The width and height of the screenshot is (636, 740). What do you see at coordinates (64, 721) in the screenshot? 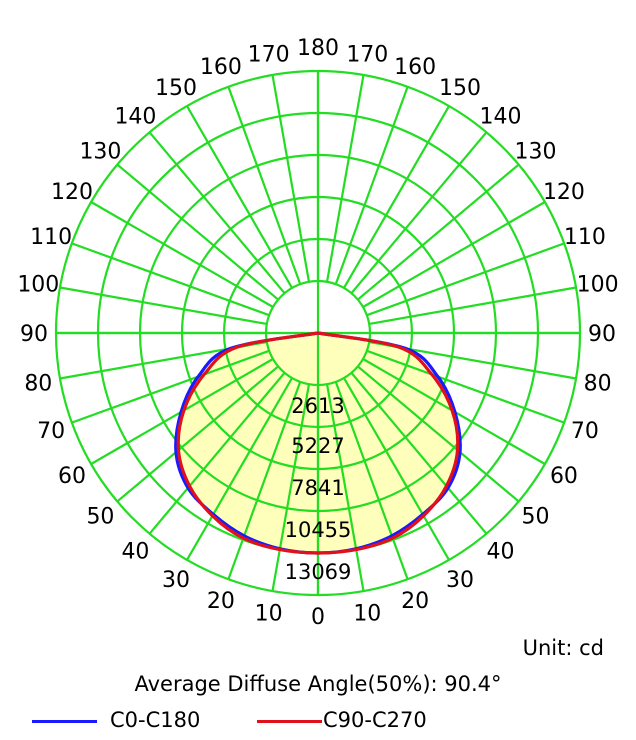
I see `legend-swatch-c0-c180` at bounding box center [64, 721].